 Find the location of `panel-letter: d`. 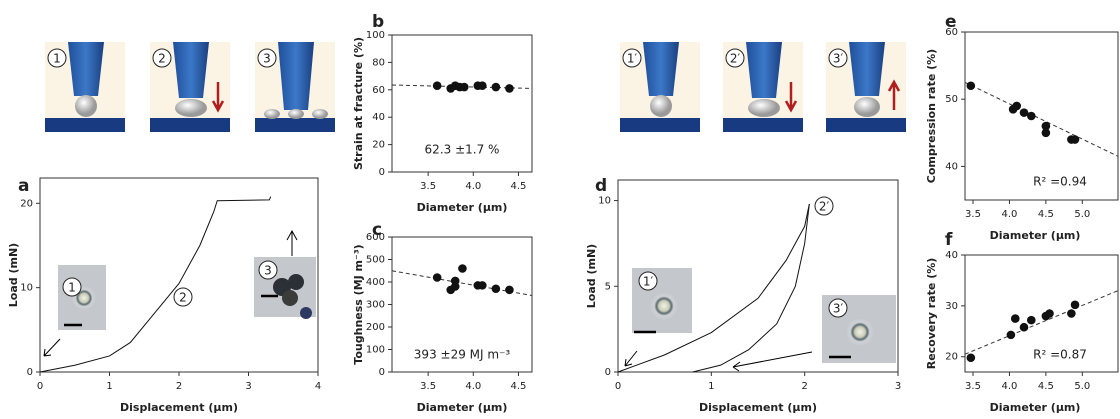

panel-letter: d is located at coordinates (601, 186).